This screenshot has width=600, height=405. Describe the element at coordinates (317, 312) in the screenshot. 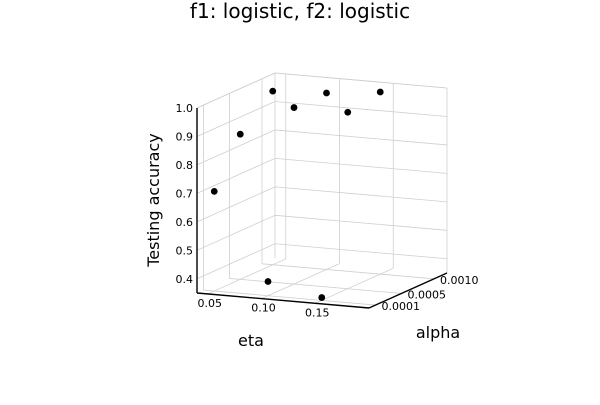

I see `x-tick-label: 0.15` at that location.